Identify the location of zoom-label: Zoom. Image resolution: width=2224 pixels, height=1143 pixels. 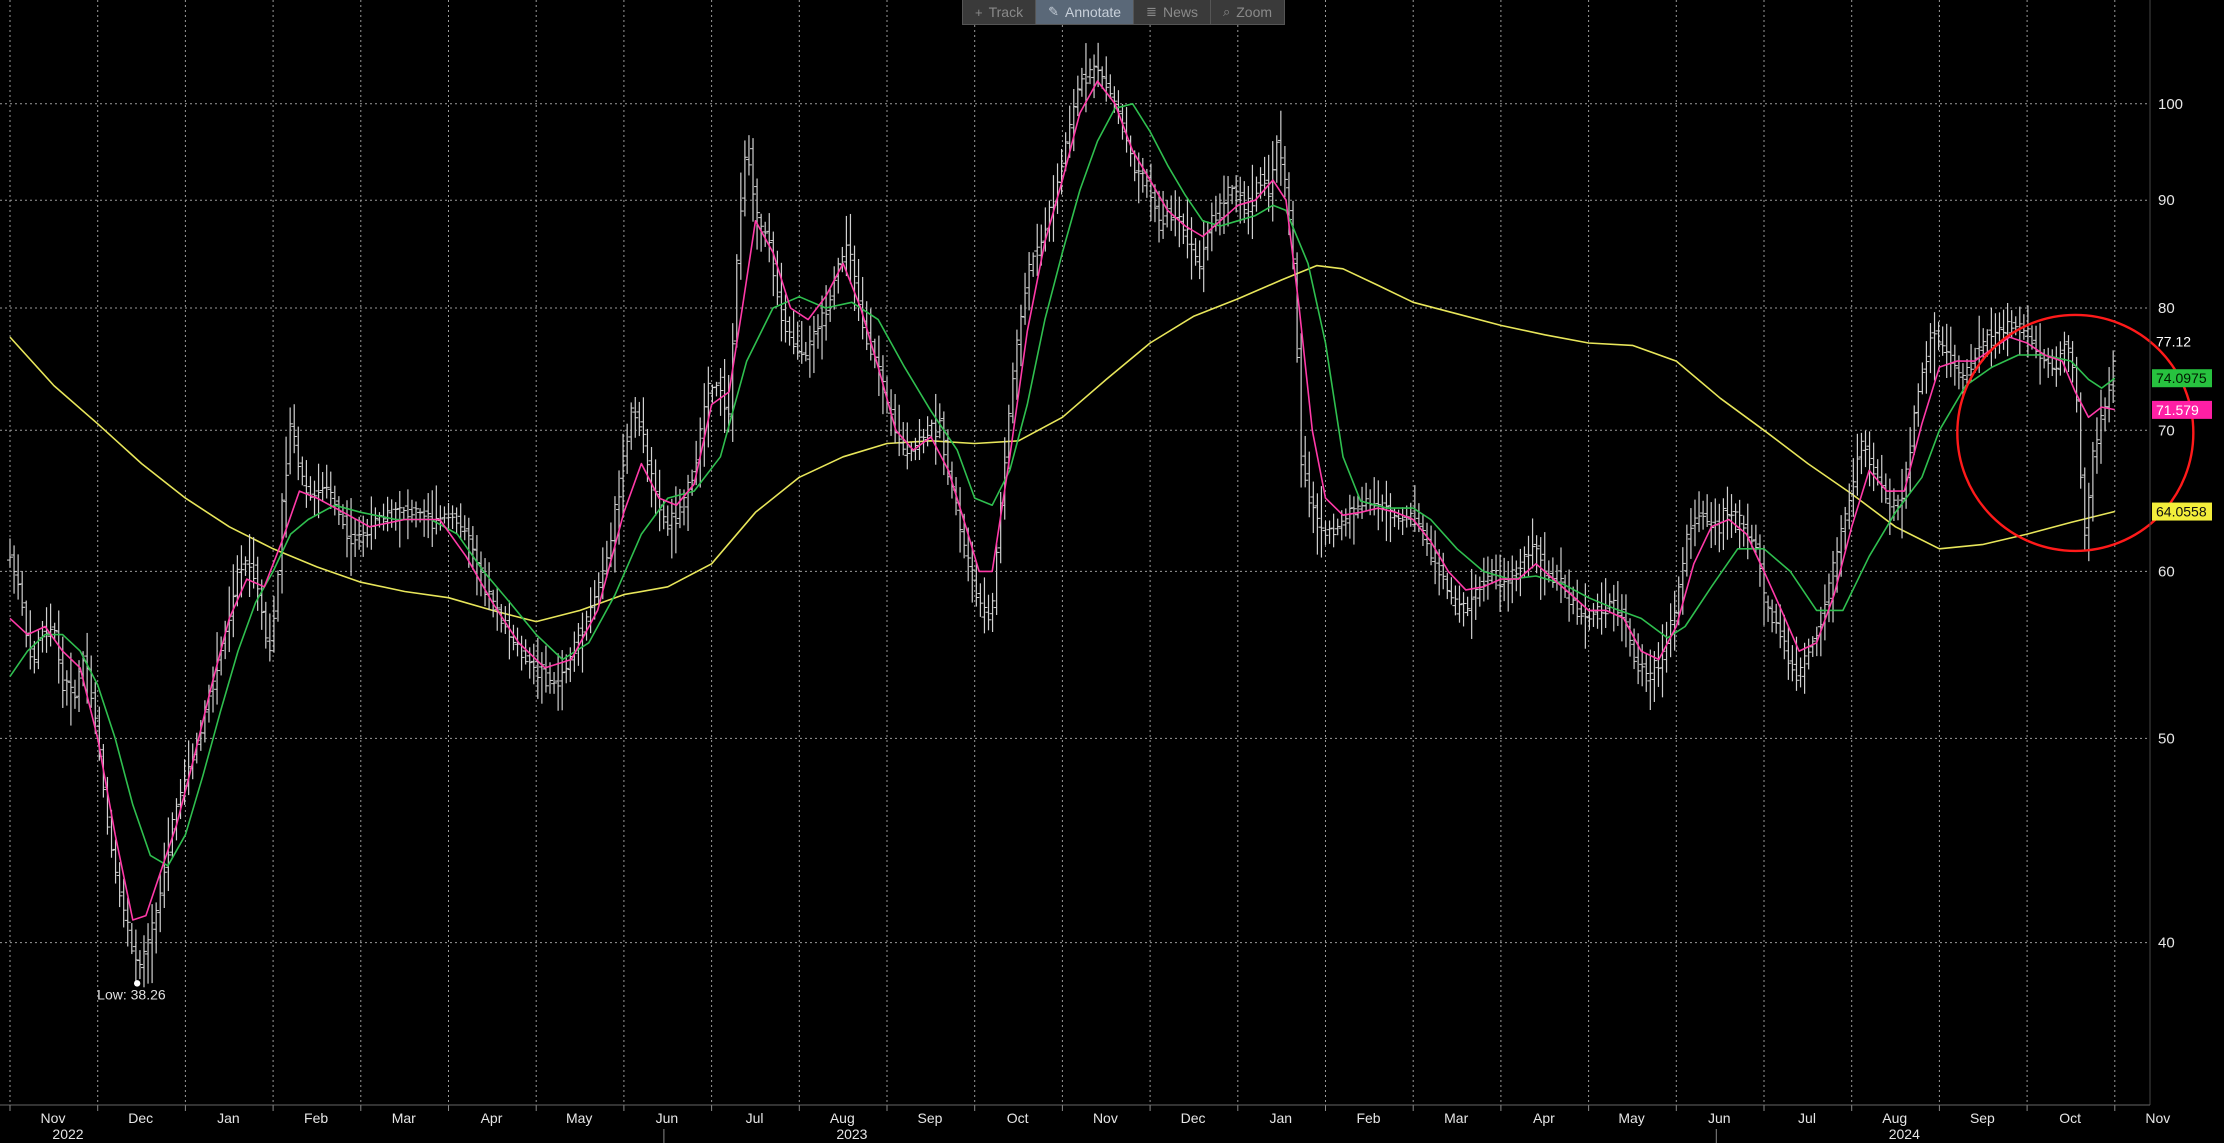
(1254, 12).